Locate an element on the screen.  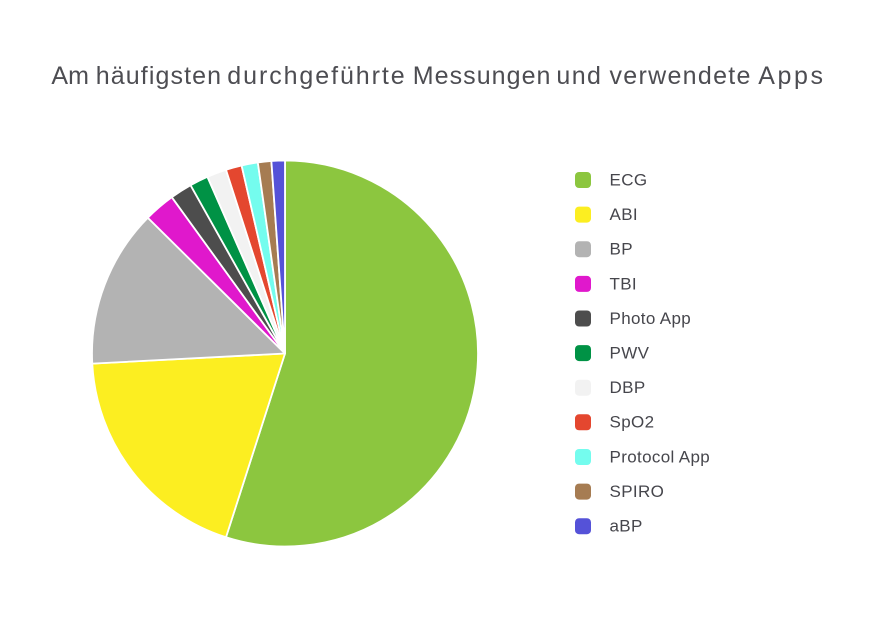
svg-text: DBP is located at coordinates (628, 387).